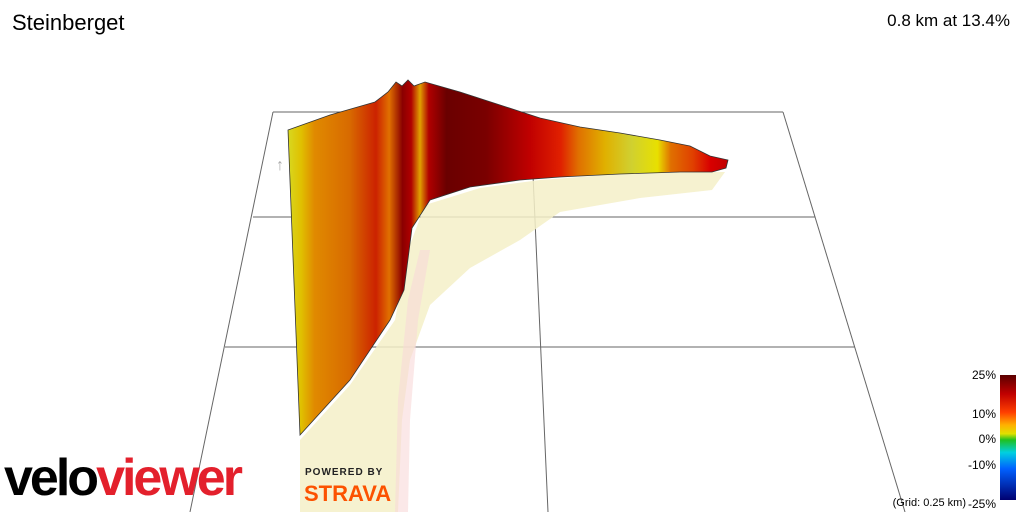 This screenshot has width=1024, height=512. Describe the element at coordinates (412, 381) in the screenshot. I see `shadow-pink` at that location.